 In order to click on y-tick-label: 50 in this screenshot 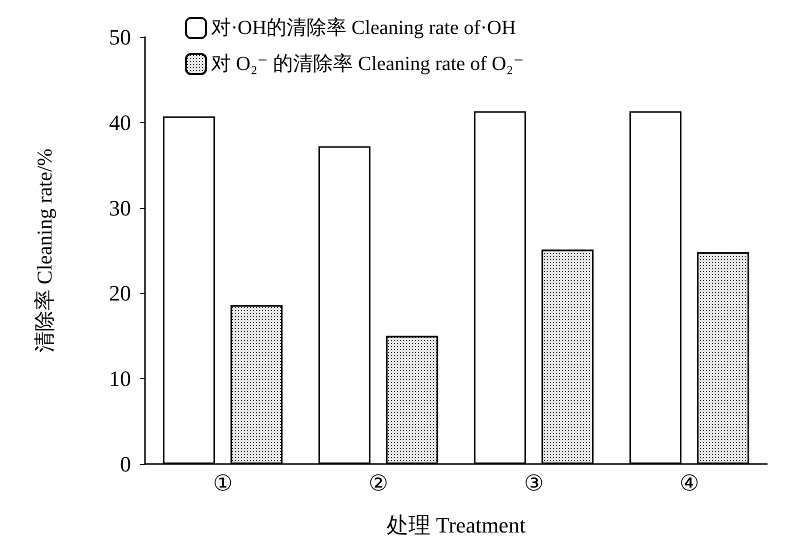, I will do `click(120, 37)`.